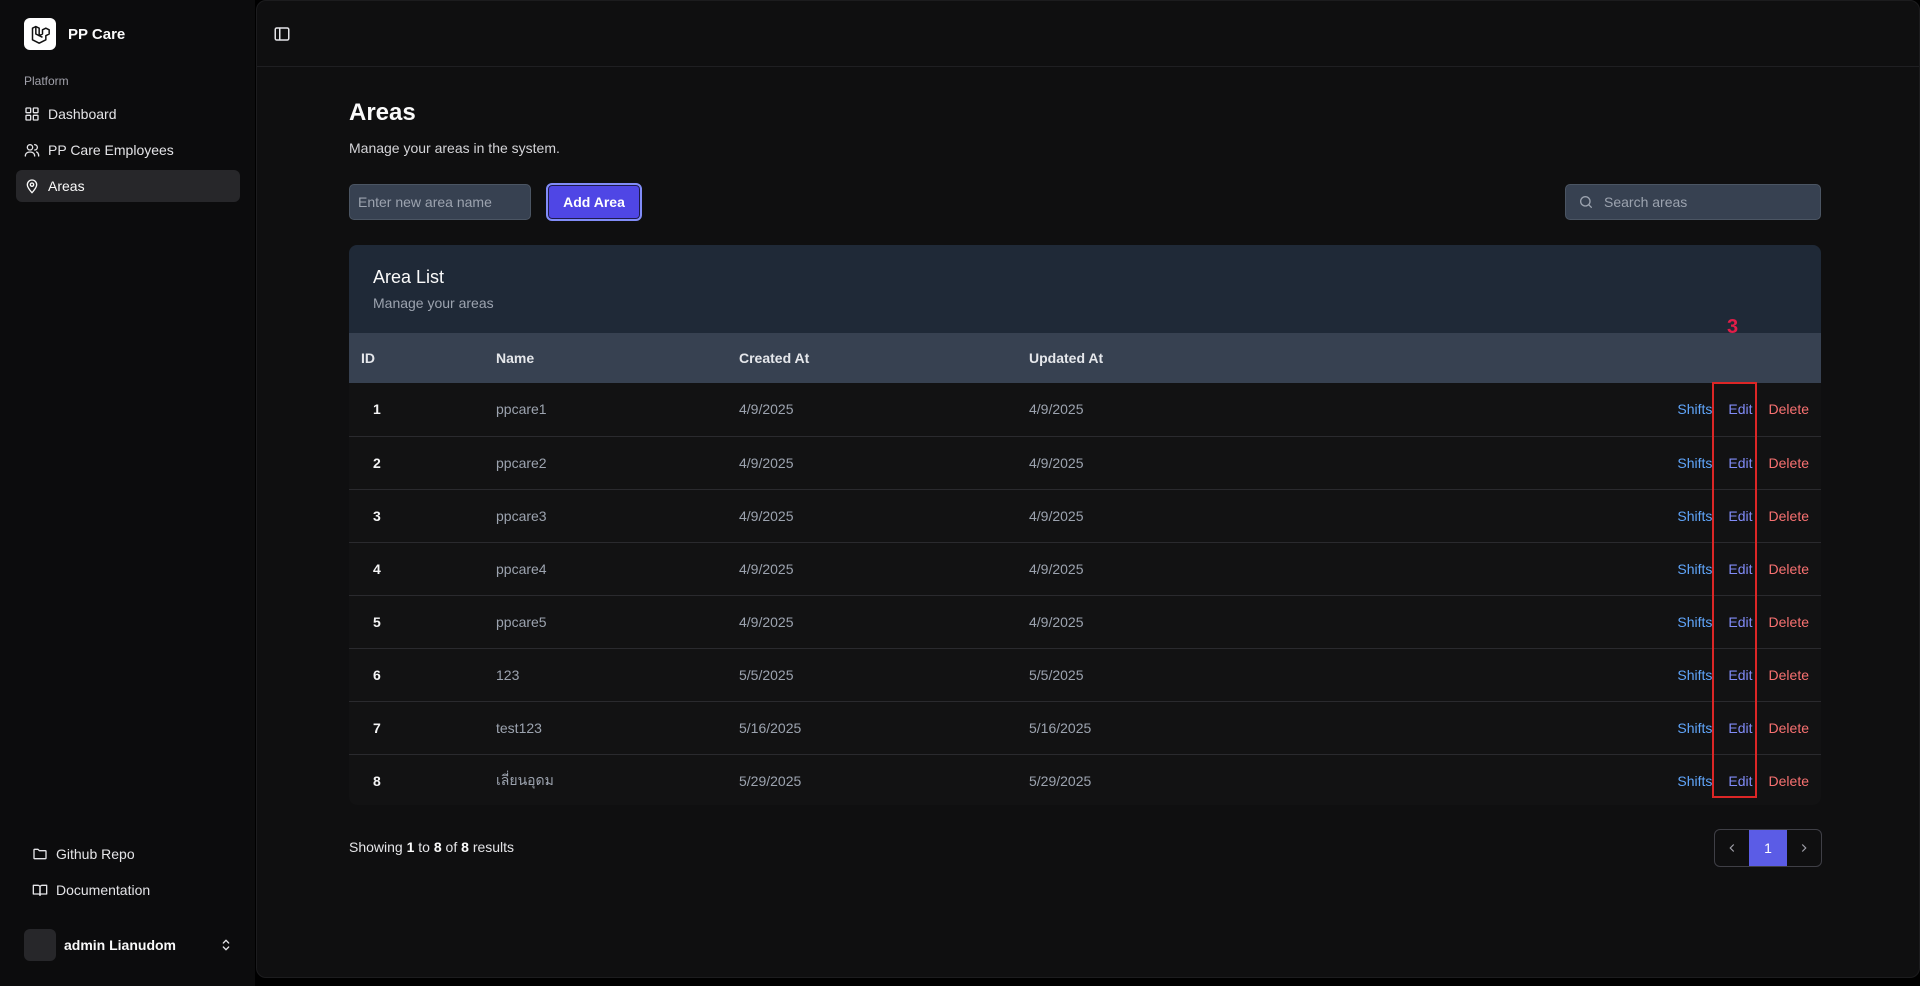 The height and width of the screenshot is (986, 1920). Describe the element at coordinates (1711, 202) in the screenshot. I see `search-input` at that location.